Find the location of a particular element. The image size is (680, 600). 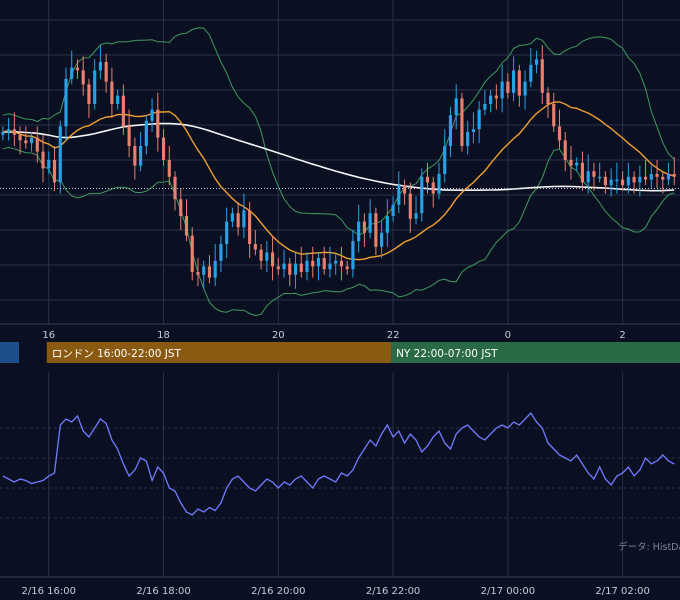

x-tick-label: 2/16 18:00 is located at coordinates (163, 591).